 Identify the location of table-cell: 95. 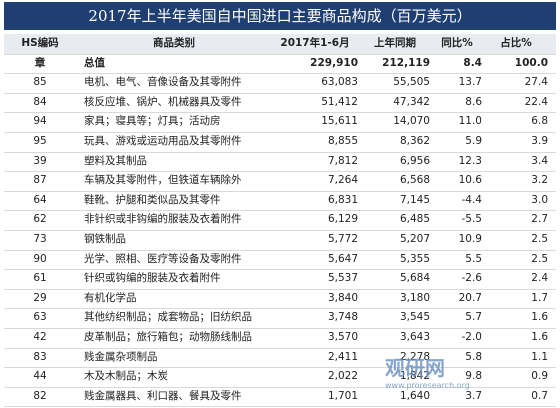
(40, 141).